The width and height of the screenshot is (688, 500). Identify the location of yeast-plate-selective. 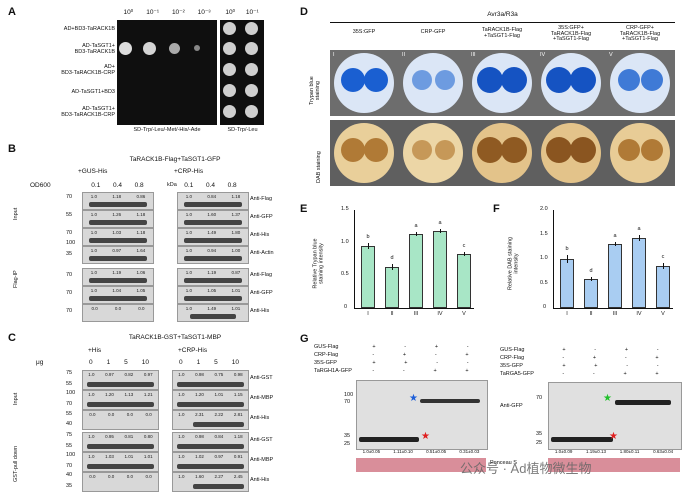
(167, 72).